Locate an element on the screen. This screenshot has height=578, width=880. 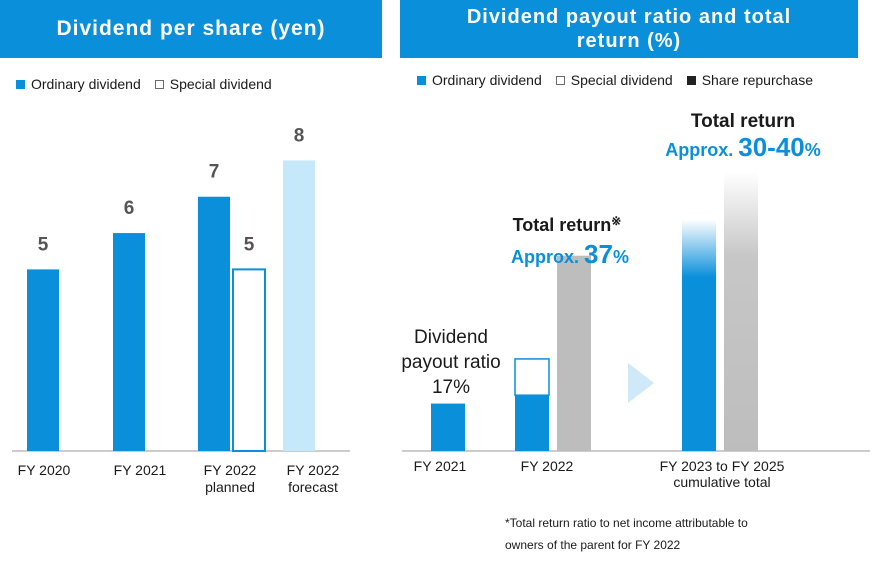
bar-value-label: 8 is located at coordinates (299, 135).